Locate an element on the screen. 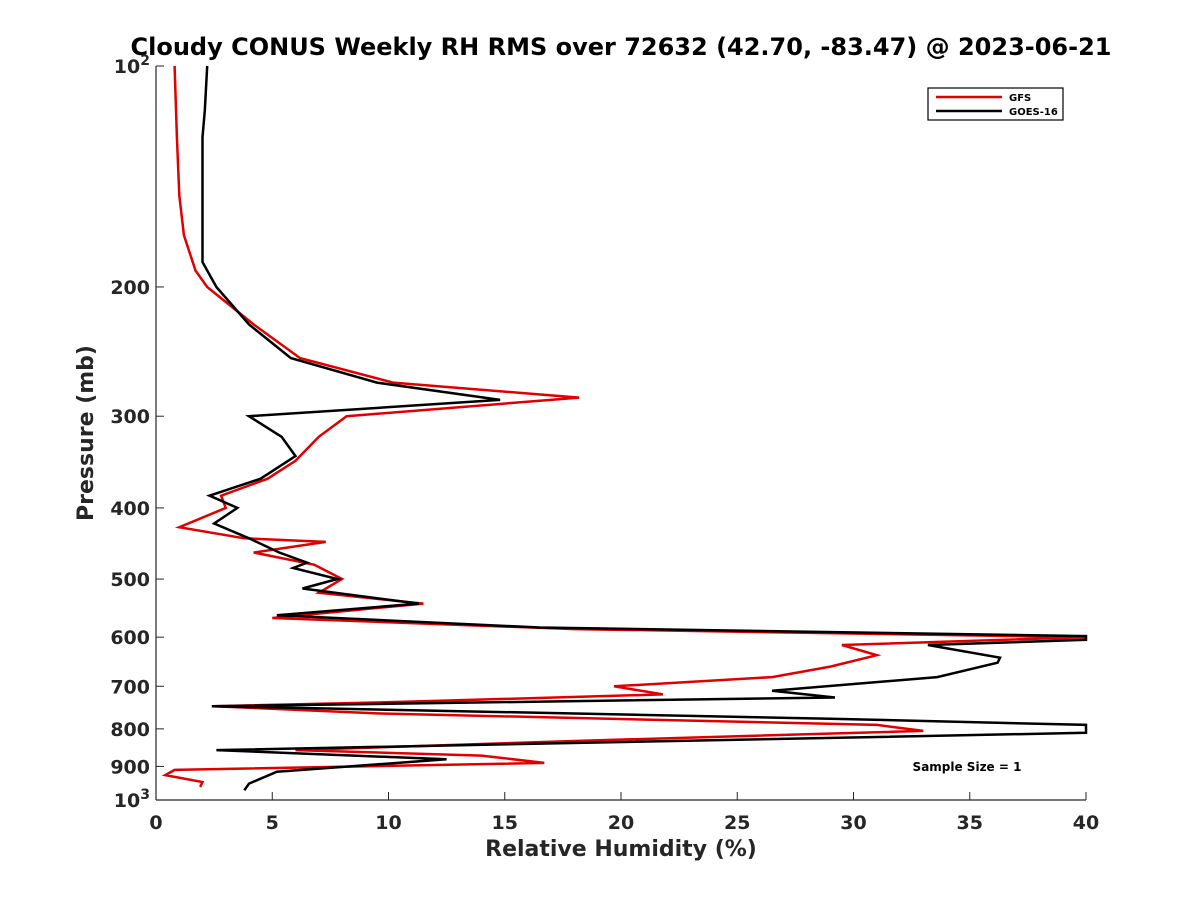 This screenshot has width=1200, height=900. y-axis-label: Pressure (mb) is located at coordinates (86, 433).